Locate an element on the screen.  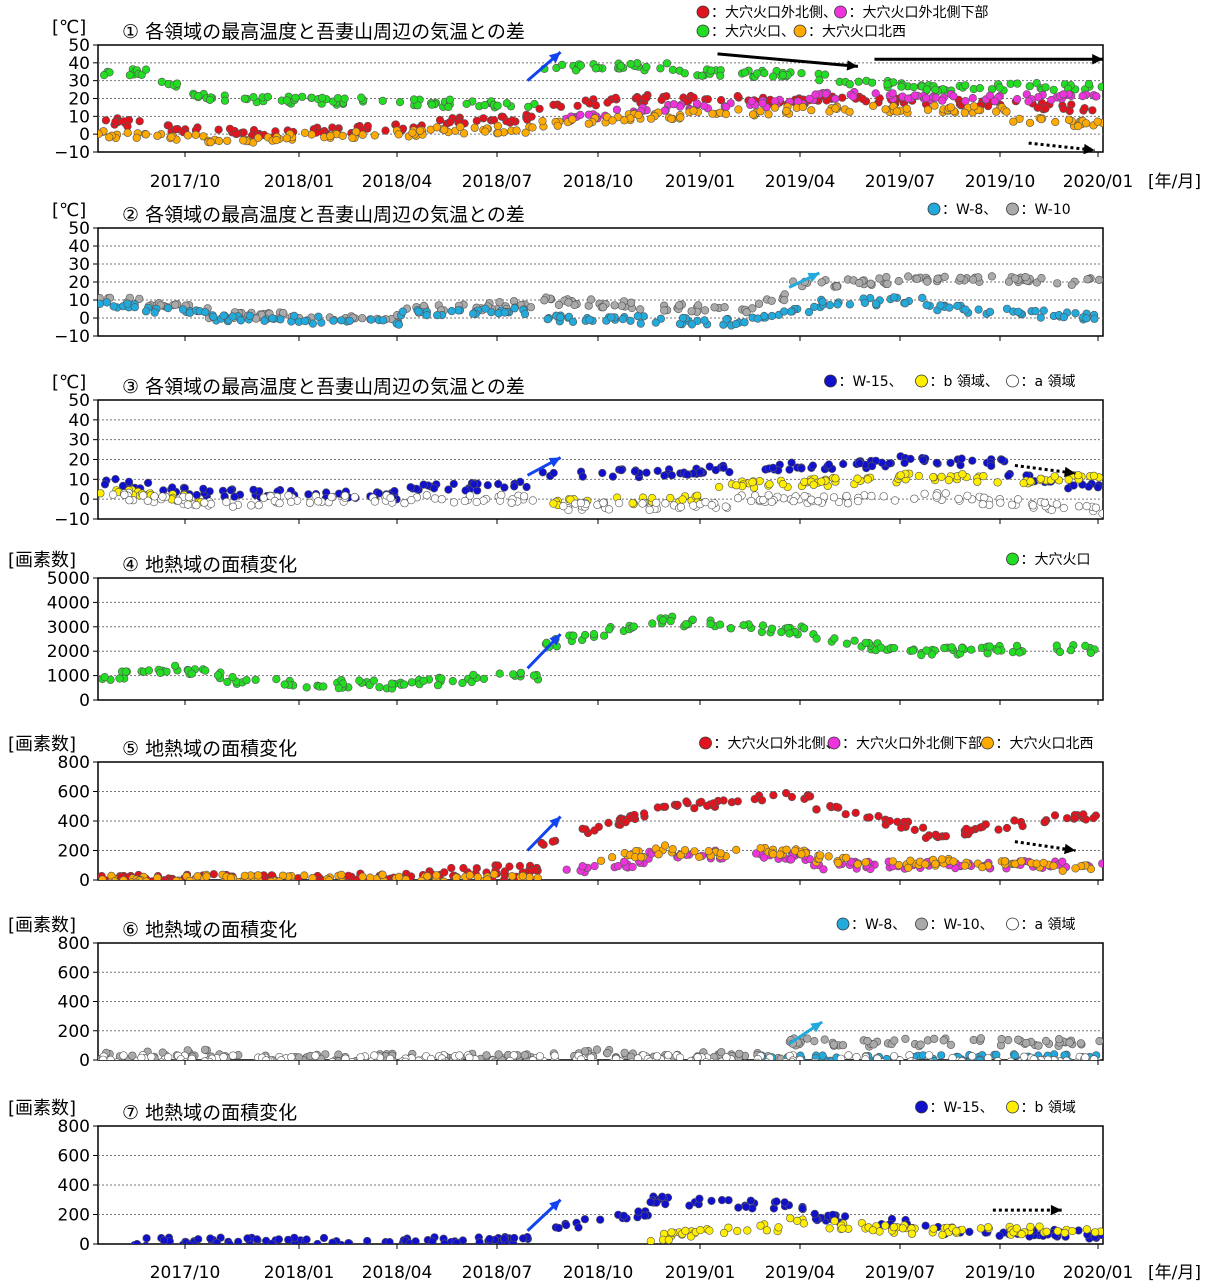
legend-label: ：大穴火口 is located at coordinates (1056, 560).